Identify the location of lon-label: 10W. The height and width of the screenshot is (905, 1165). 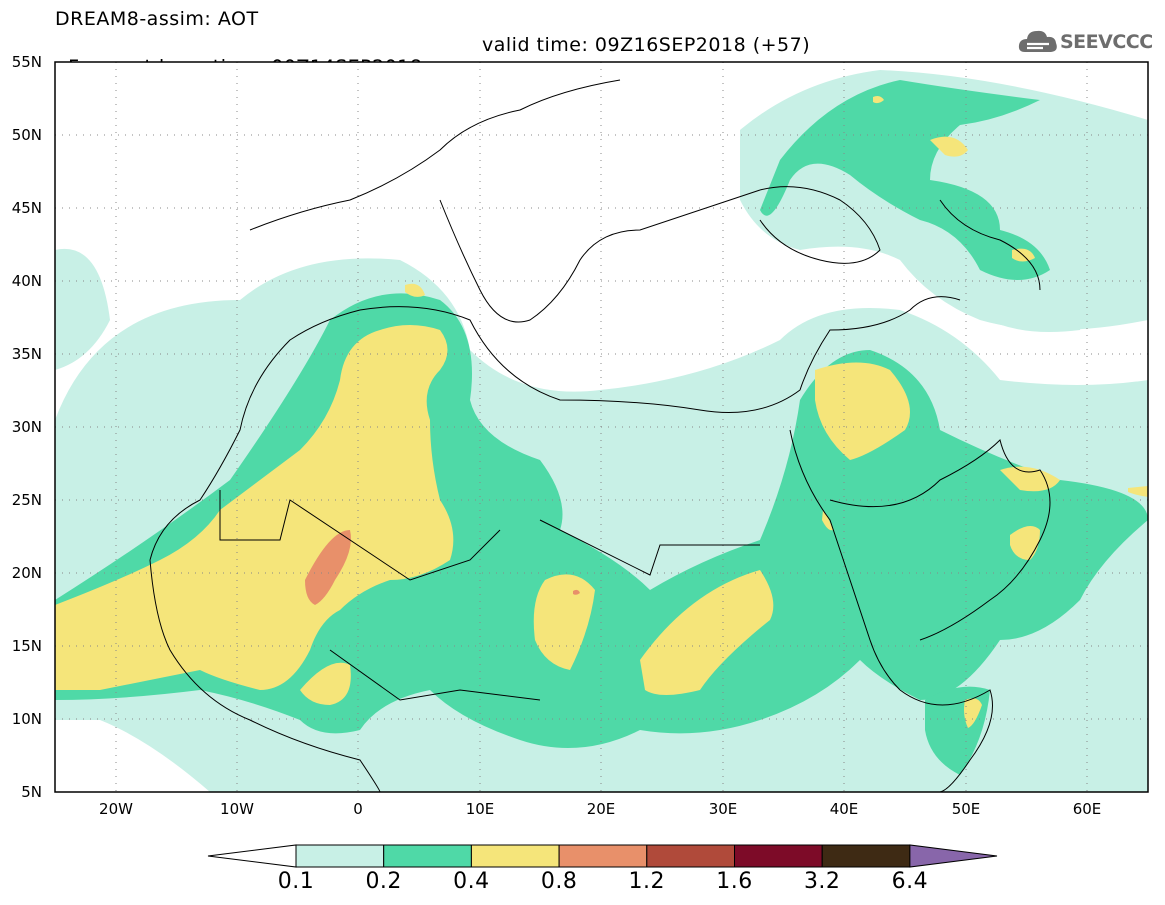
(237, 809).